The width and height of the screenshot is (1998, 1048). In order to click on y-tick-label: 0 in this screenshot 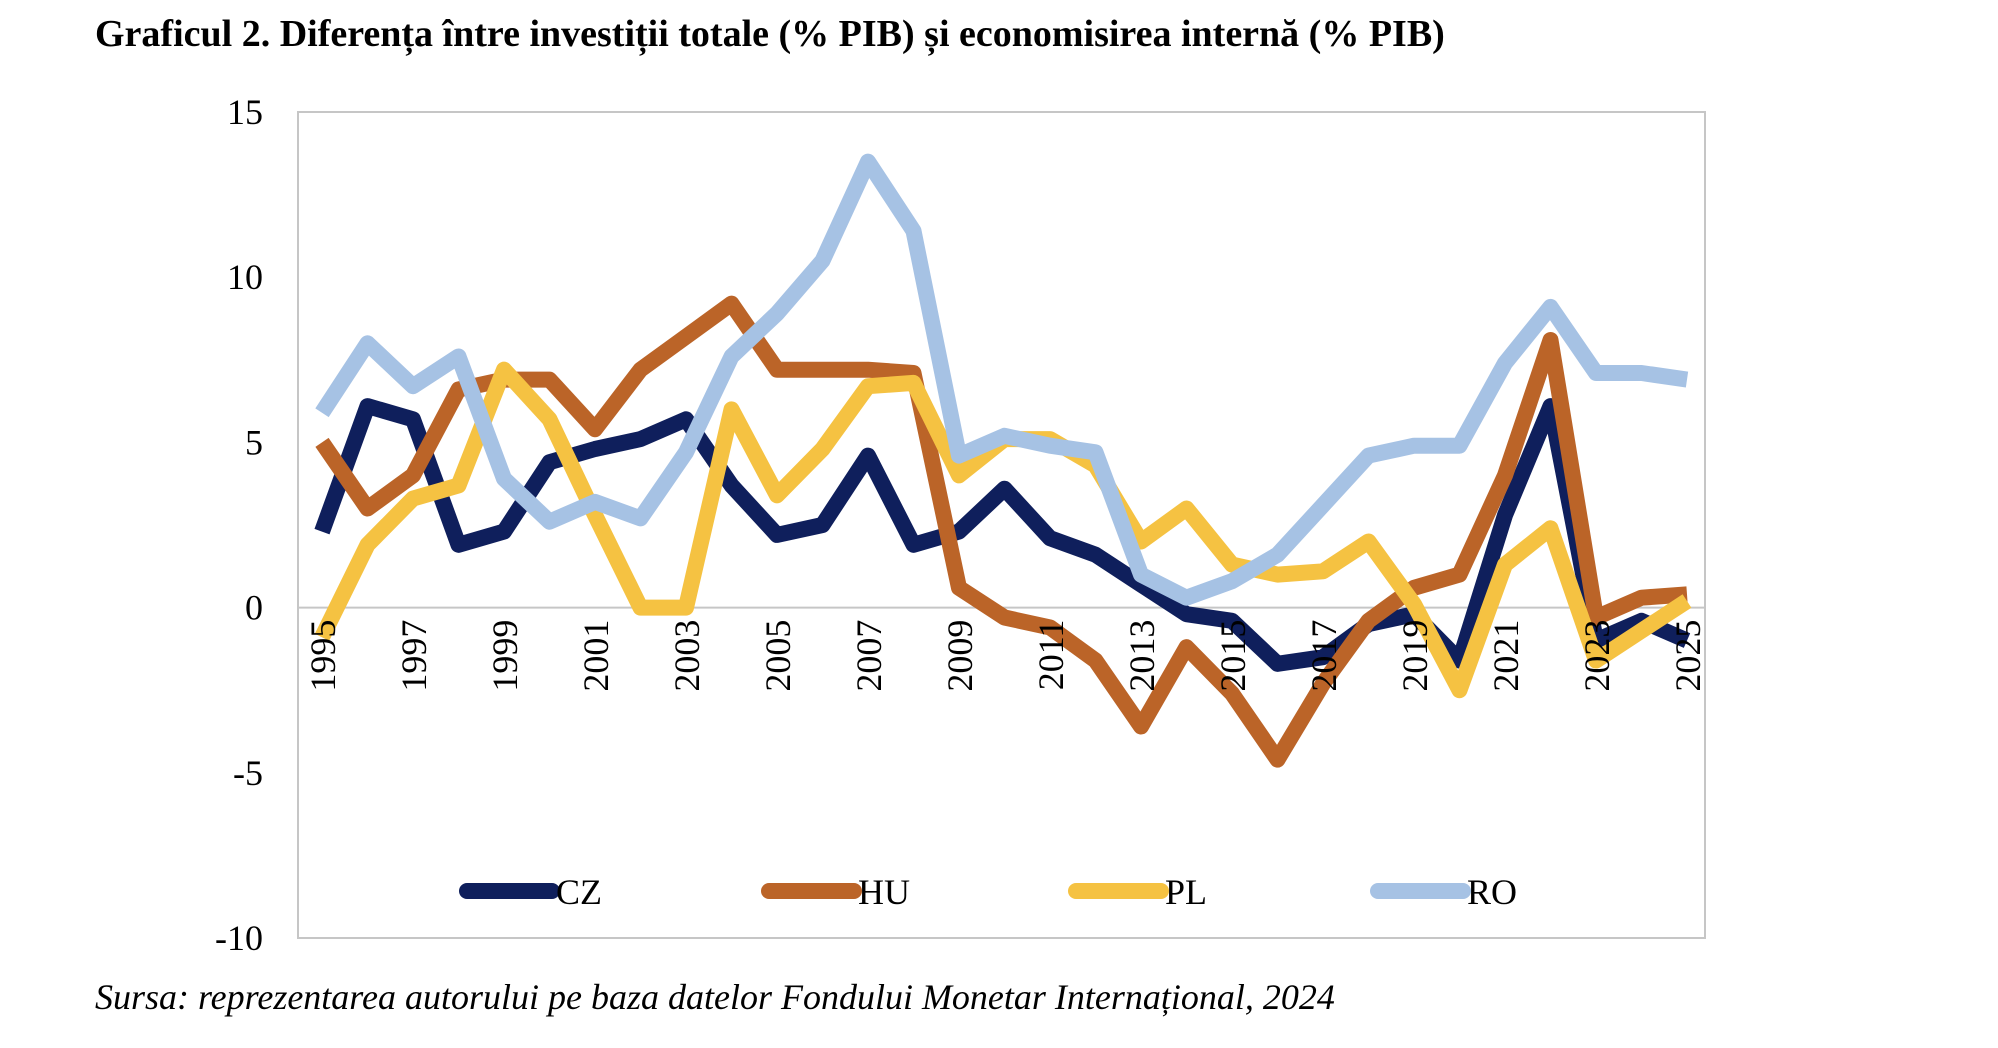, I will do `click(254, 608)`.